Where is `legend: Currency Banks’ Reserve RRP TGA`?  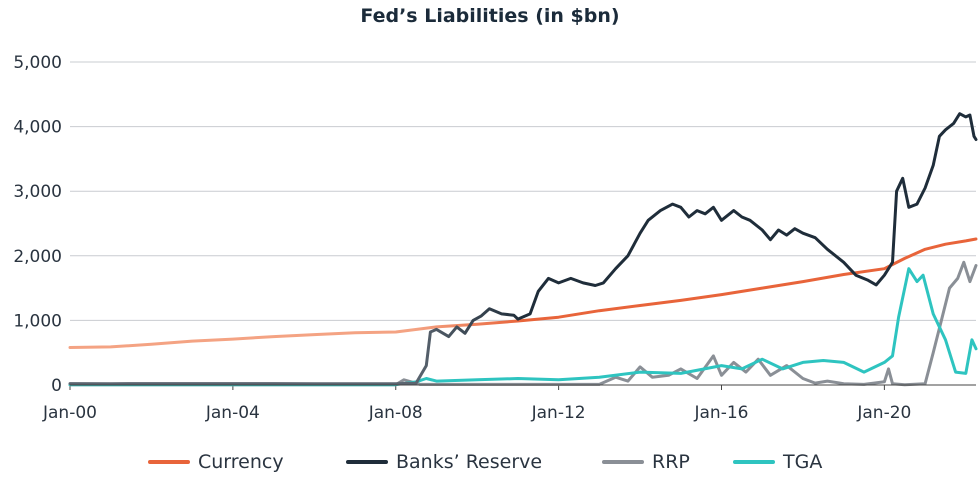 legend: Currency Banks’ Reserve RRP TGA is located at coordinates (485, 462).